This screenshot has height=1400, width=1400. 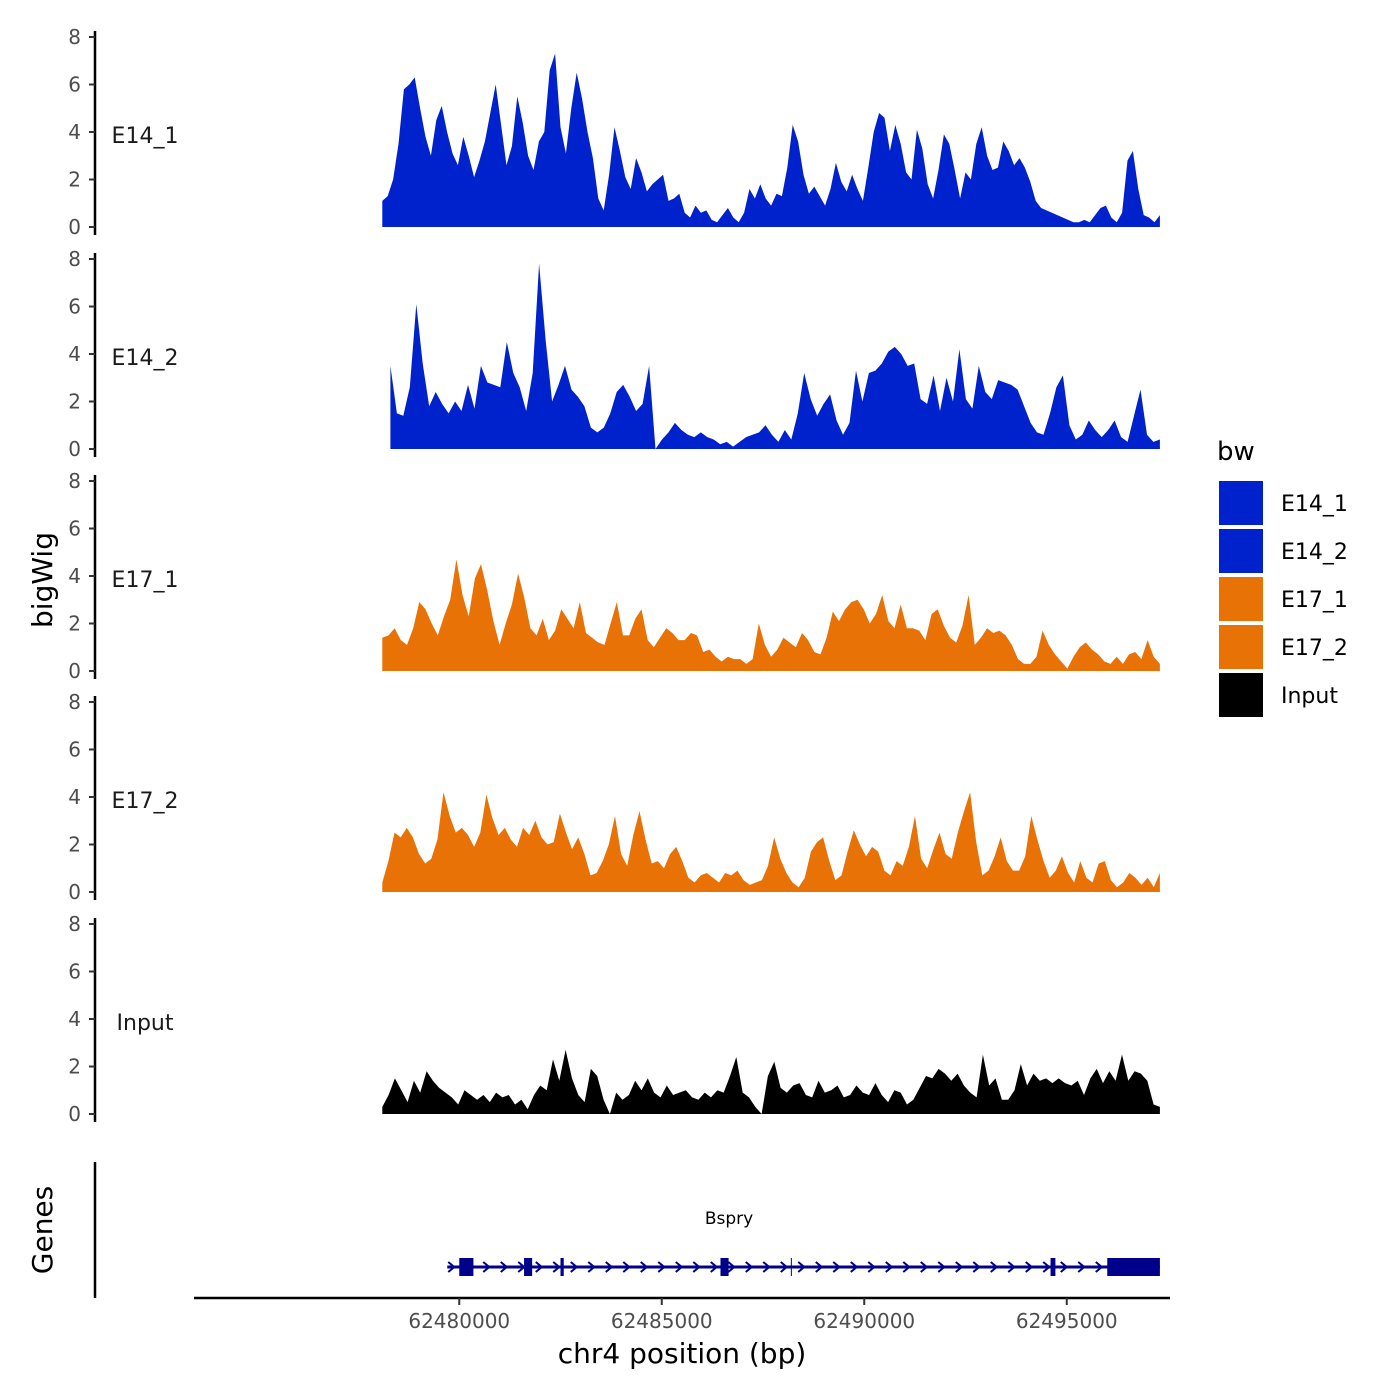 I want to click on legend-label-E17_1: E17_1, so click(x=1314, y=600).